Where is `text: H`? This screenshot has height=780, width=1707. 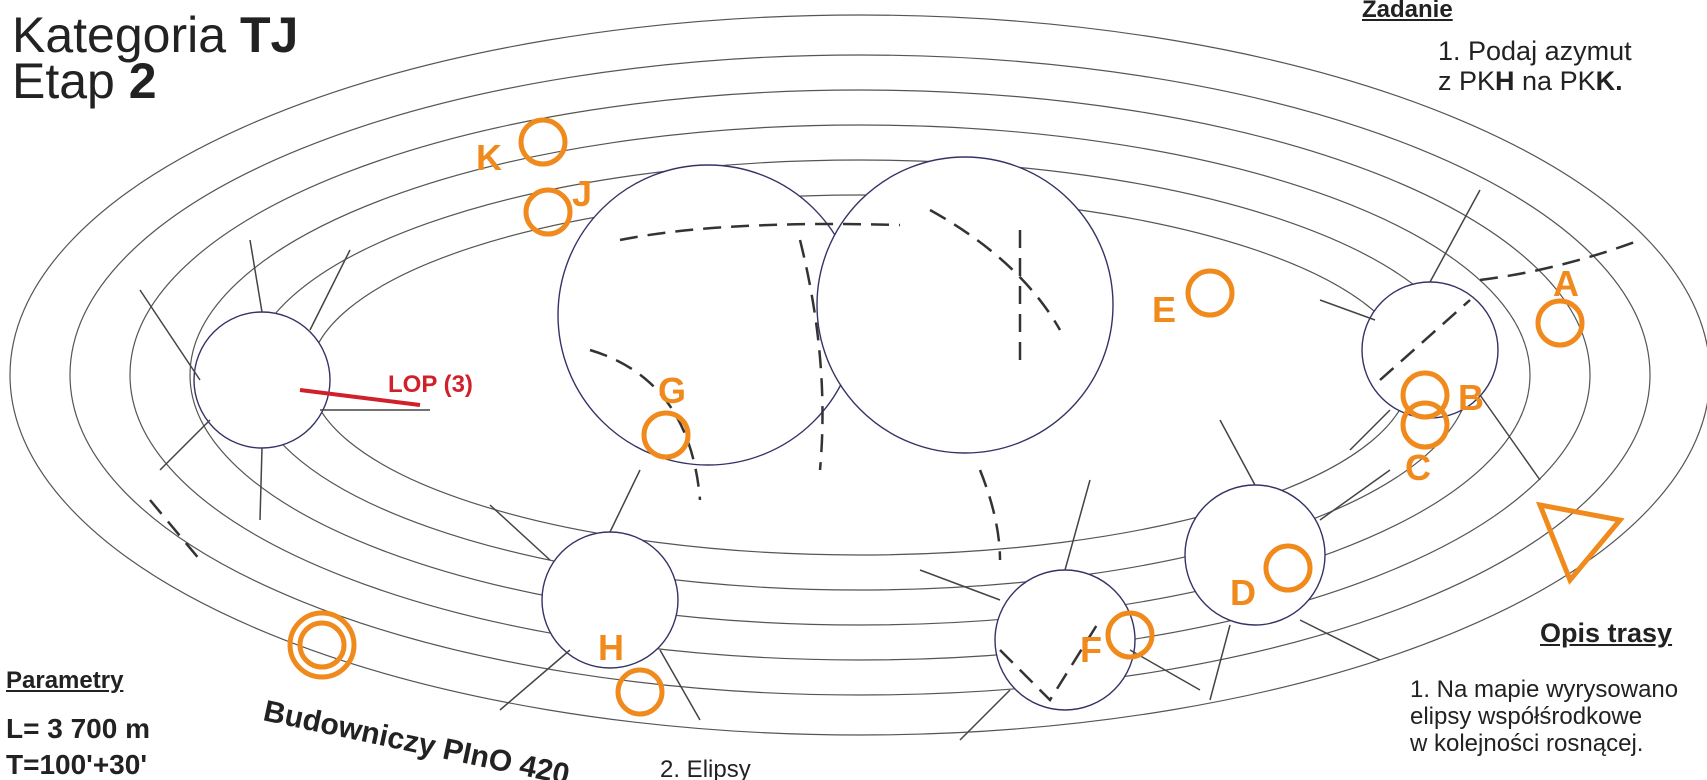
text: H is located at coordinates (1505, 81).